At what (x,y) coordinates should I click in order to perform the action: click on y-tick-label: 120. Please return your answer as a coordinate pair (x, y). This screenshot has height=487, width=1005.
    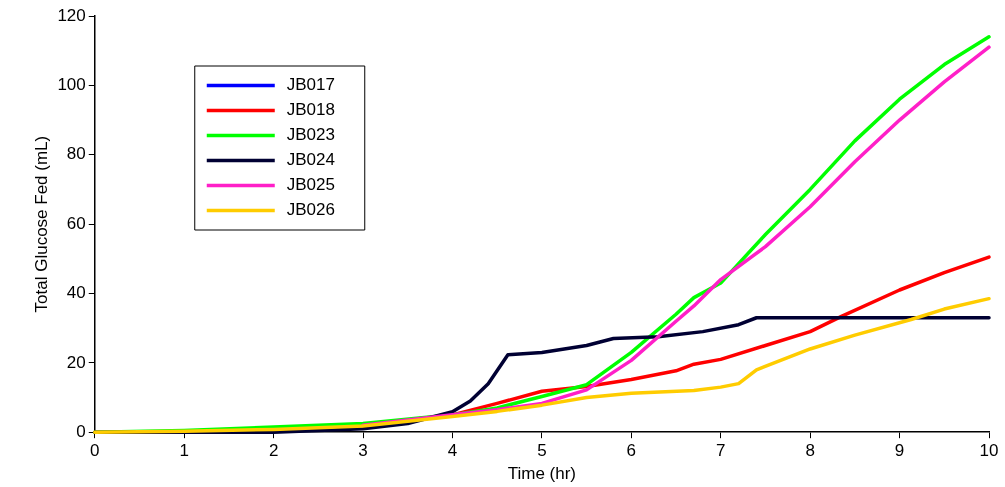
    Looking at the image, I should click on (71, 15).